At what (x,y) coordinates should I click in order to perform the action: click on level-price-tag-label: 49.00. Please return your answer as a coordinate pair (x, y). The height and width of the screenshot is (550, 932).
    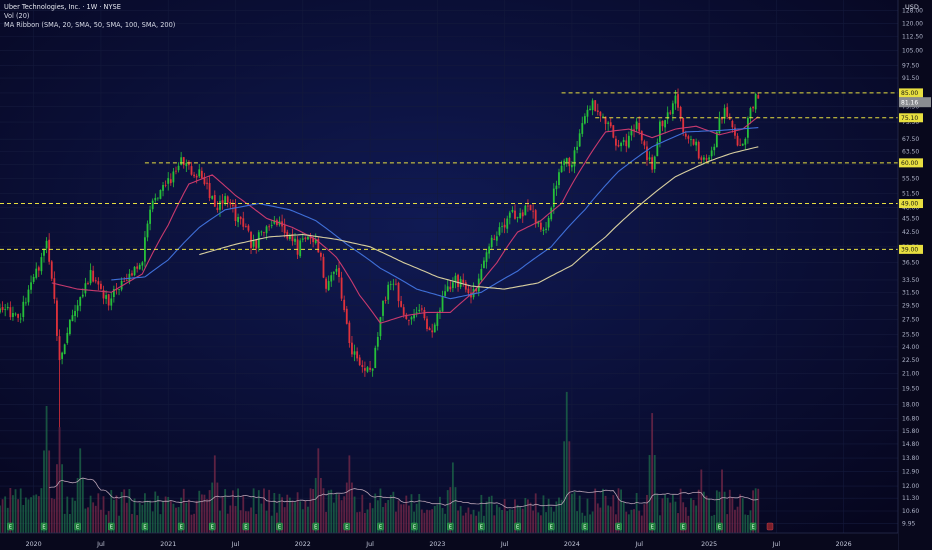
    Looking at the image, I should click on (909, 204).